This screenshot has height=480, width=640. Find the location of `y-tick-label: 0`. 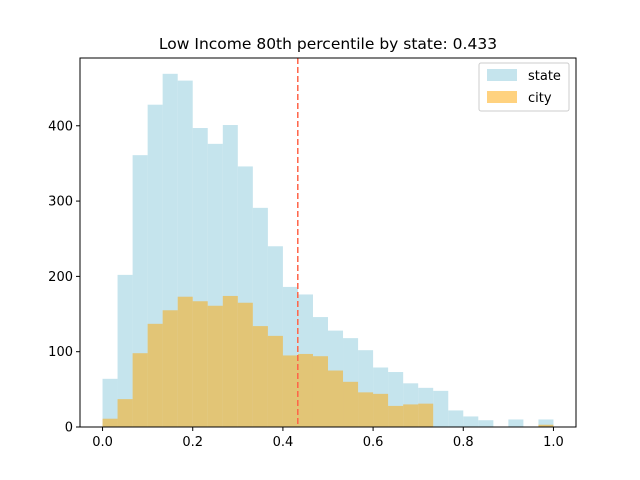

y-tick-label: 0 is located at coordinates (69, 428).